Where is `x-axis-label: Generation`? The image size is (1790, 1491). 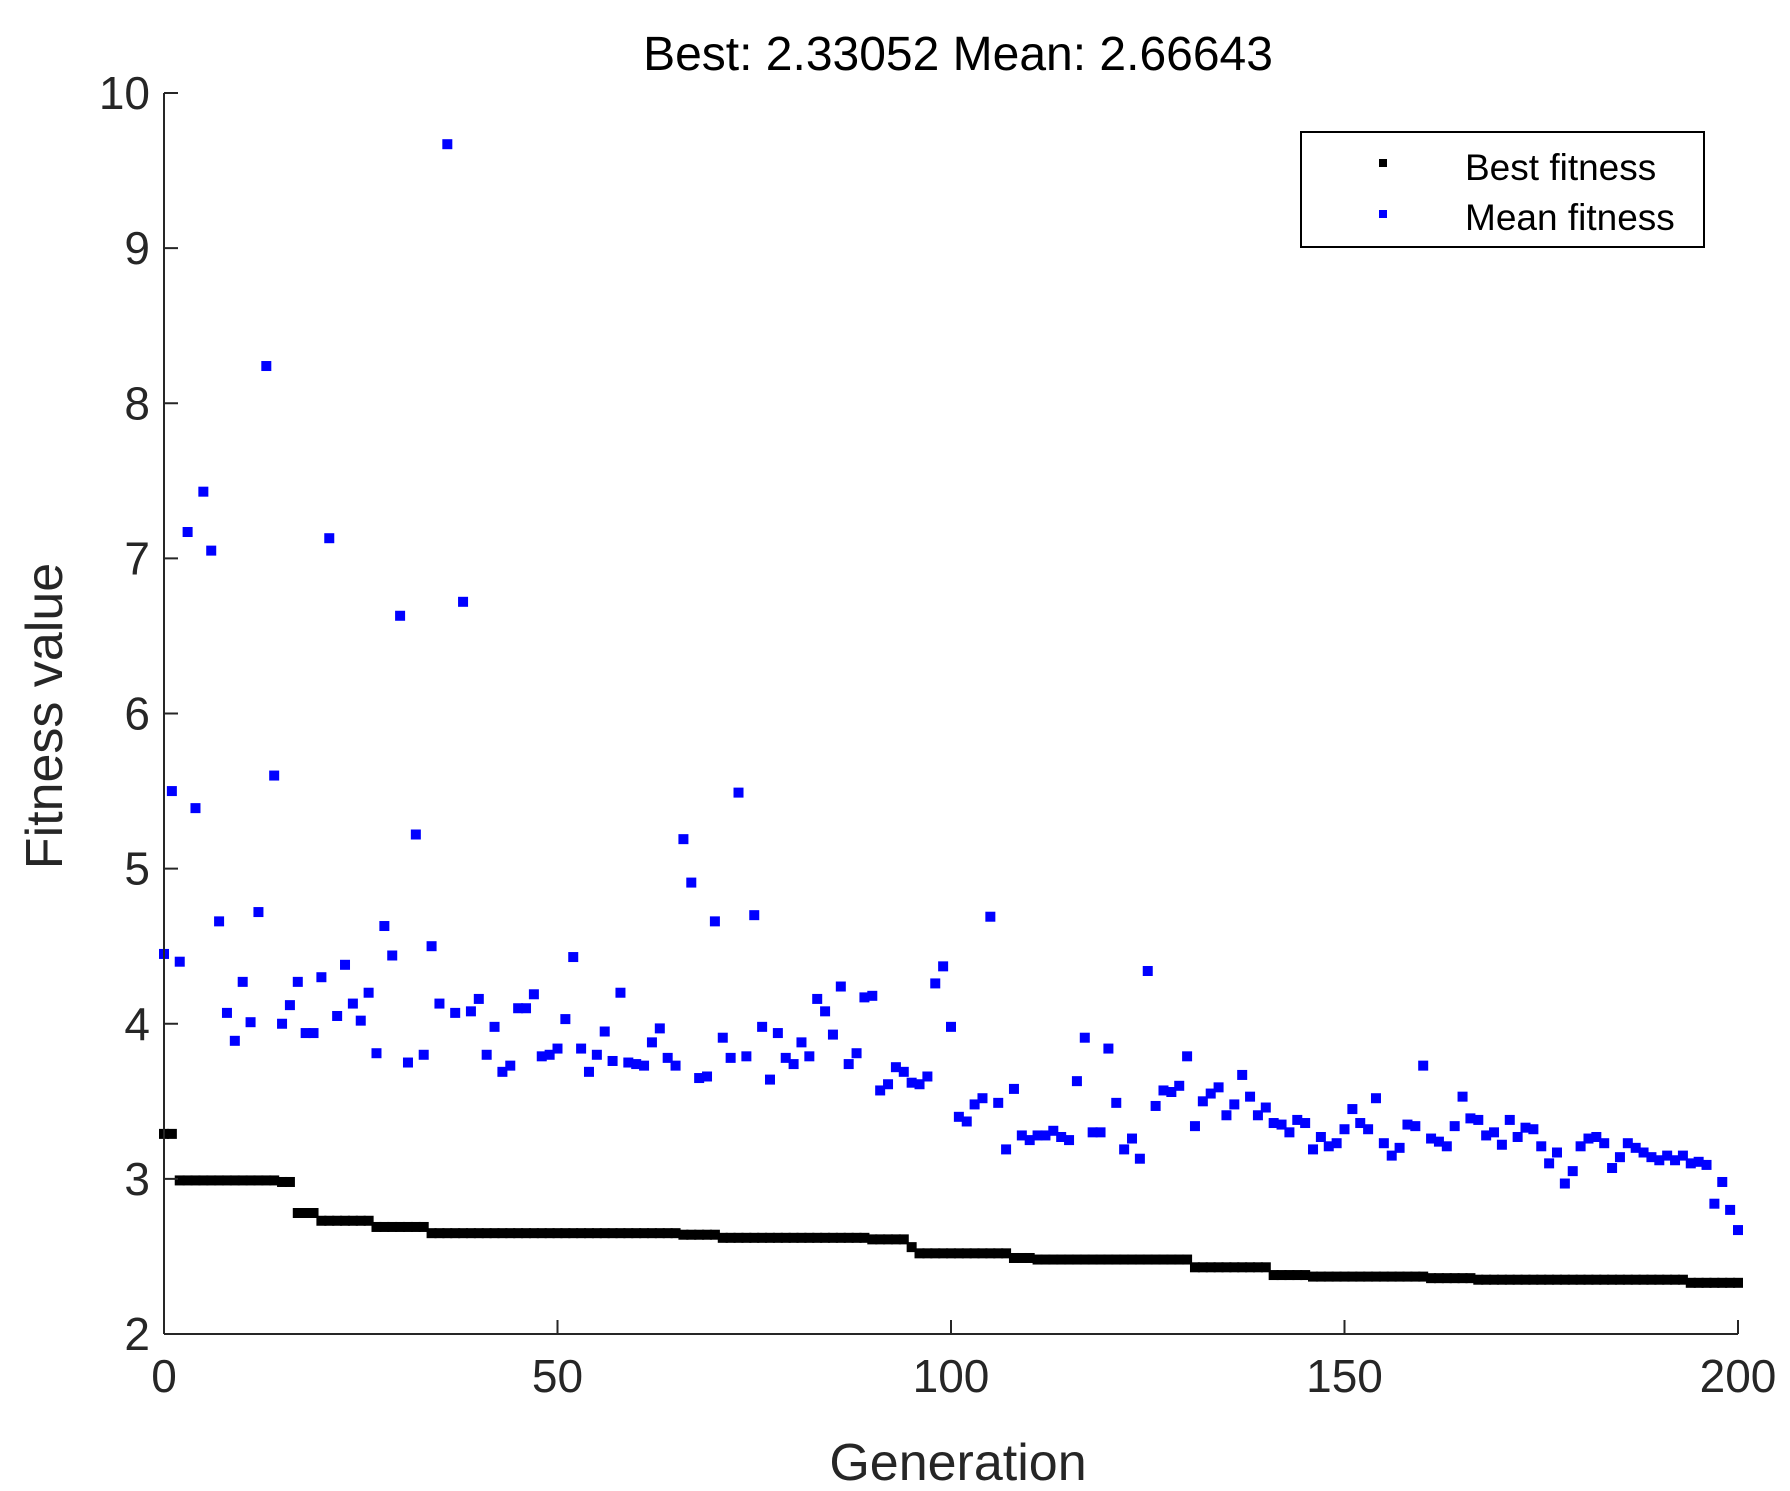
x-axis-label: Generation is located at coordinates (957, 1462).